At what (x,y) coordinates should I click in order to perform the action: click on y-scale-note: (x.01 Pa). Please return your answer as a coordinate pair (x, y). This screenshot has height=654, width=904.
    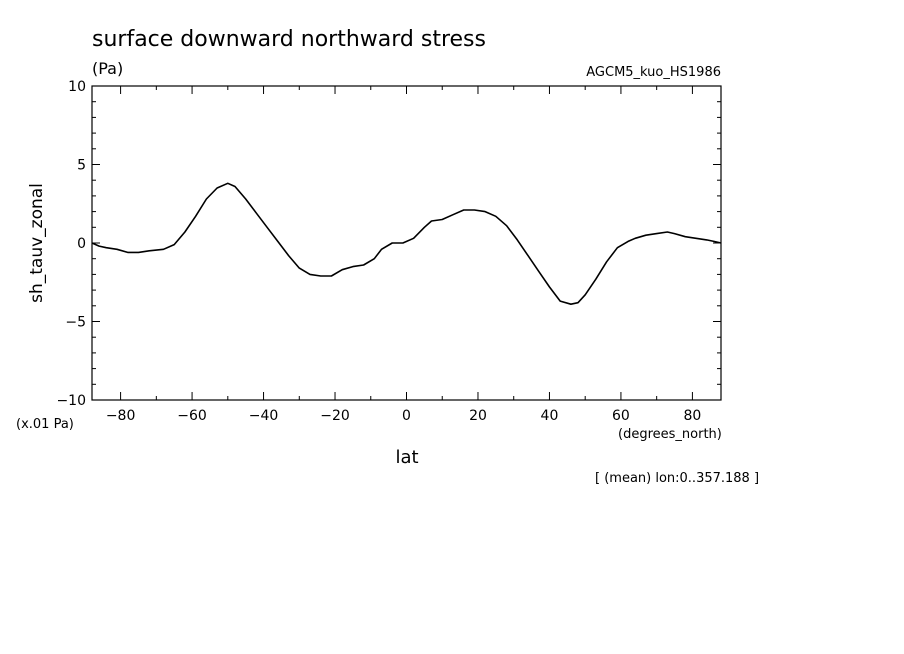
    Looking at the image, I should click on (45, 424).